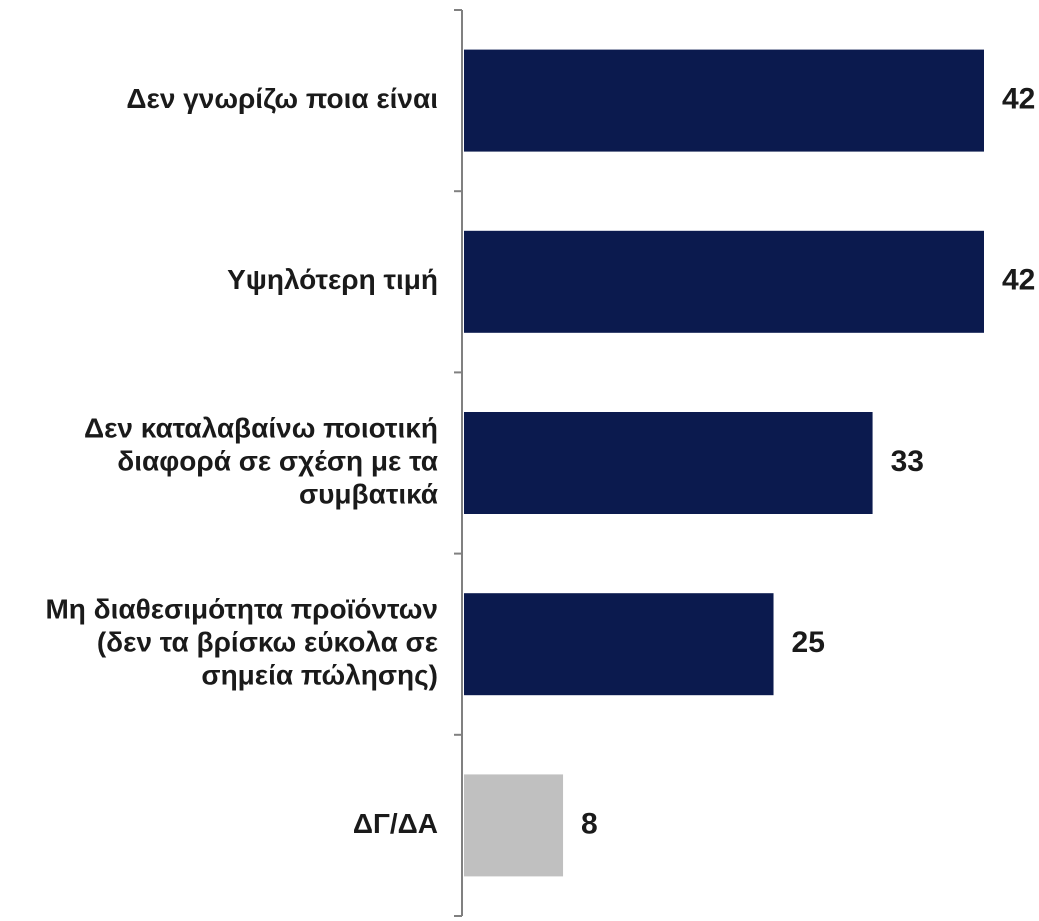 The width and height of the screenshot is (1039, 921). What do you see at coordinates (808, 642) in the screenshot?
I see `data-label: 25` at bounding box center [808, 642].